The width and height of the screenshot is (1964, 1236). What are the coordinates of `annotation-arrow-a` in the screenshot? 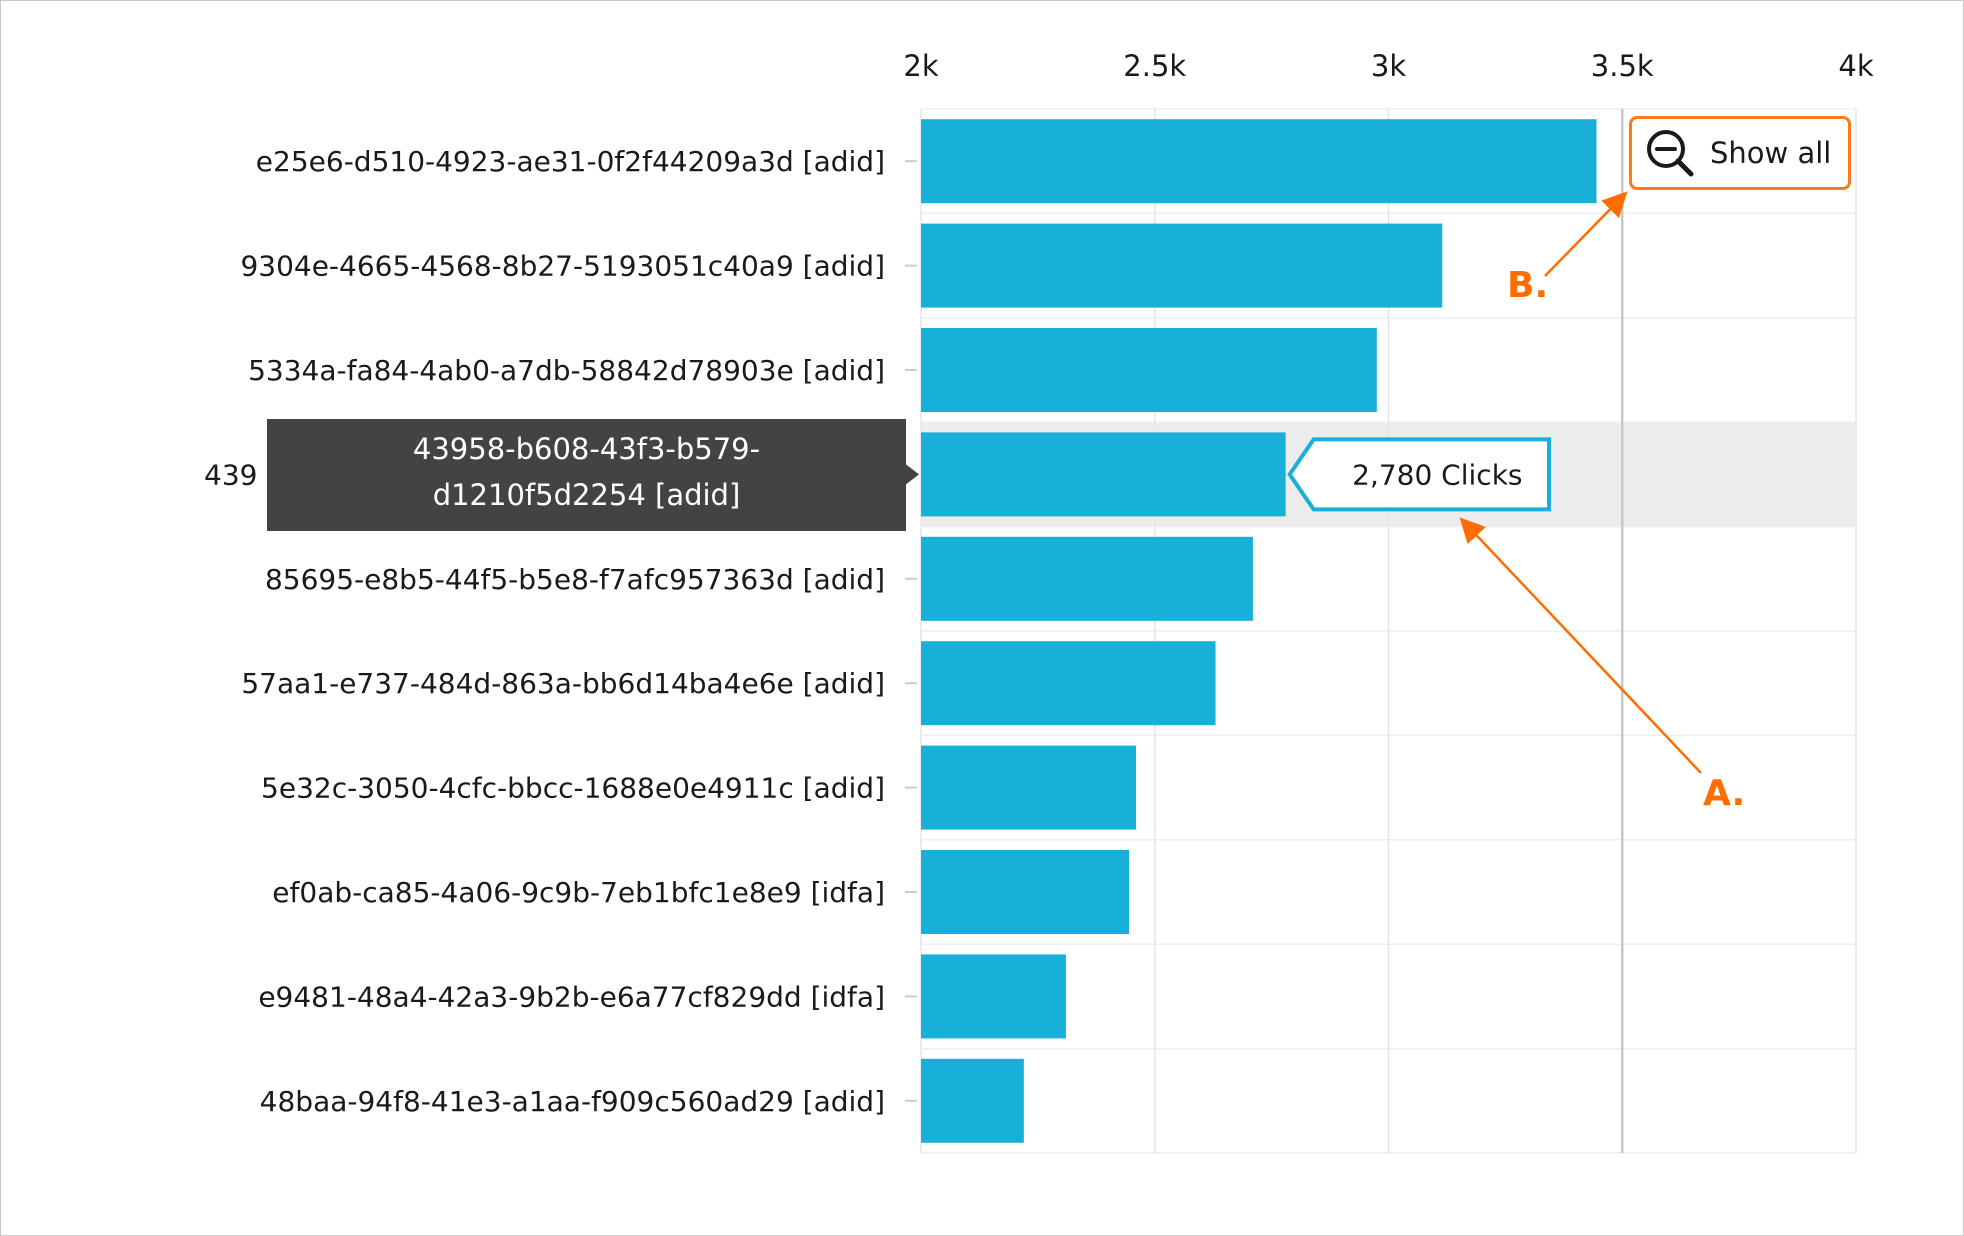 It's located at (1580, 645).